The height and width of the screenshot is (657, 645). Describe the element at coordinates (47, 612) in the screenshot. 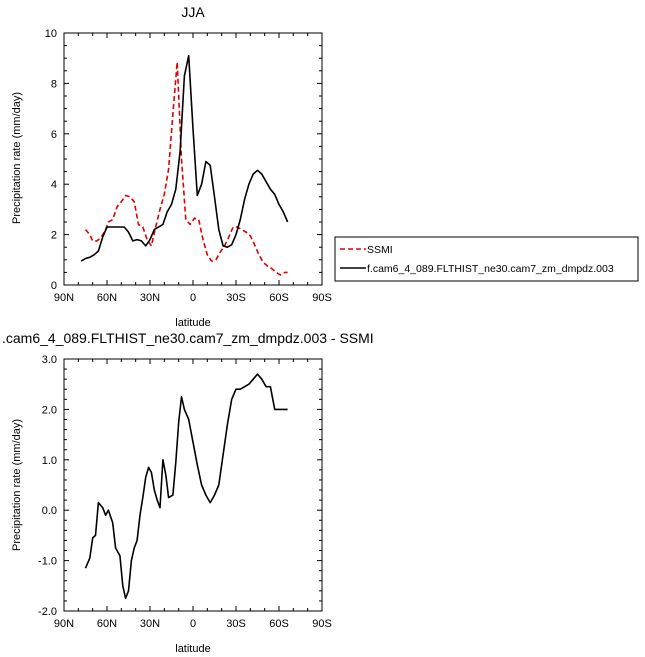

I see `y-tick-label: -2.0` at that location.